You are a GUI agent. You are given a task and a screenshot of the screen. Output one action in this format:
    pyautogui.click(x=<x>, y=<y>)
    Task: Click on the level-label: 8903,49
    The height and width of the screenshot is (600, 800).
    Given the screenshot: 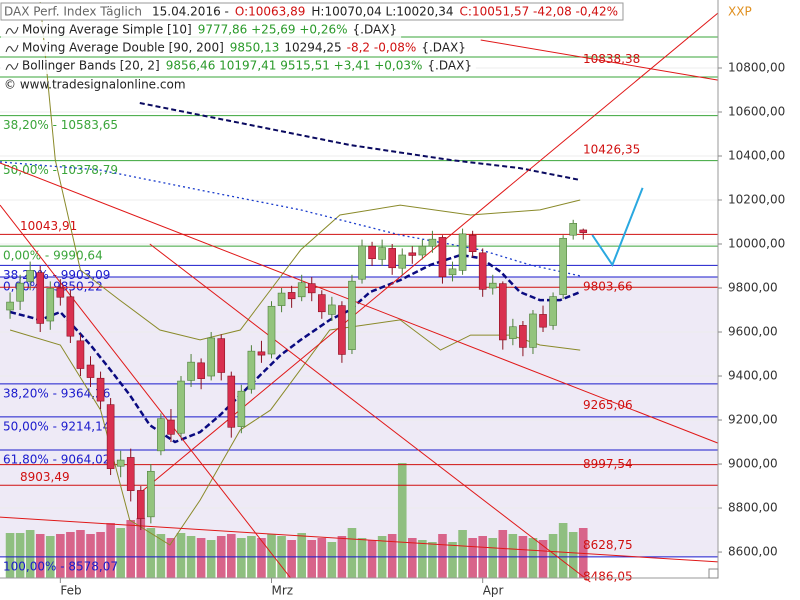 What is the action you would take?
    pyautogui.click(x=45, y=477)
    